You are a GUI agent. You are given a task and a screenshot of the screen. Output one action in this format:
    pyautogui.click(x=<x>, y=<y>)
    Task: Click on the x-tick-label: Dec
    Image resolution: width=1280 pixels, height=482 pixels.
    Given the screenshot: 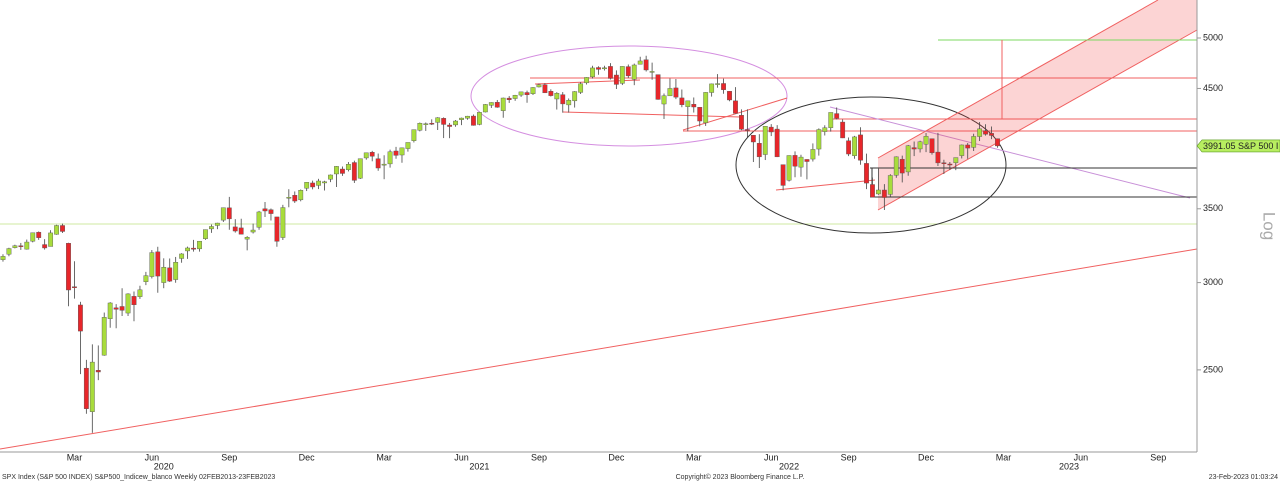 What is the action you would take?
    pyautogui.click(x=307, y=457)
    